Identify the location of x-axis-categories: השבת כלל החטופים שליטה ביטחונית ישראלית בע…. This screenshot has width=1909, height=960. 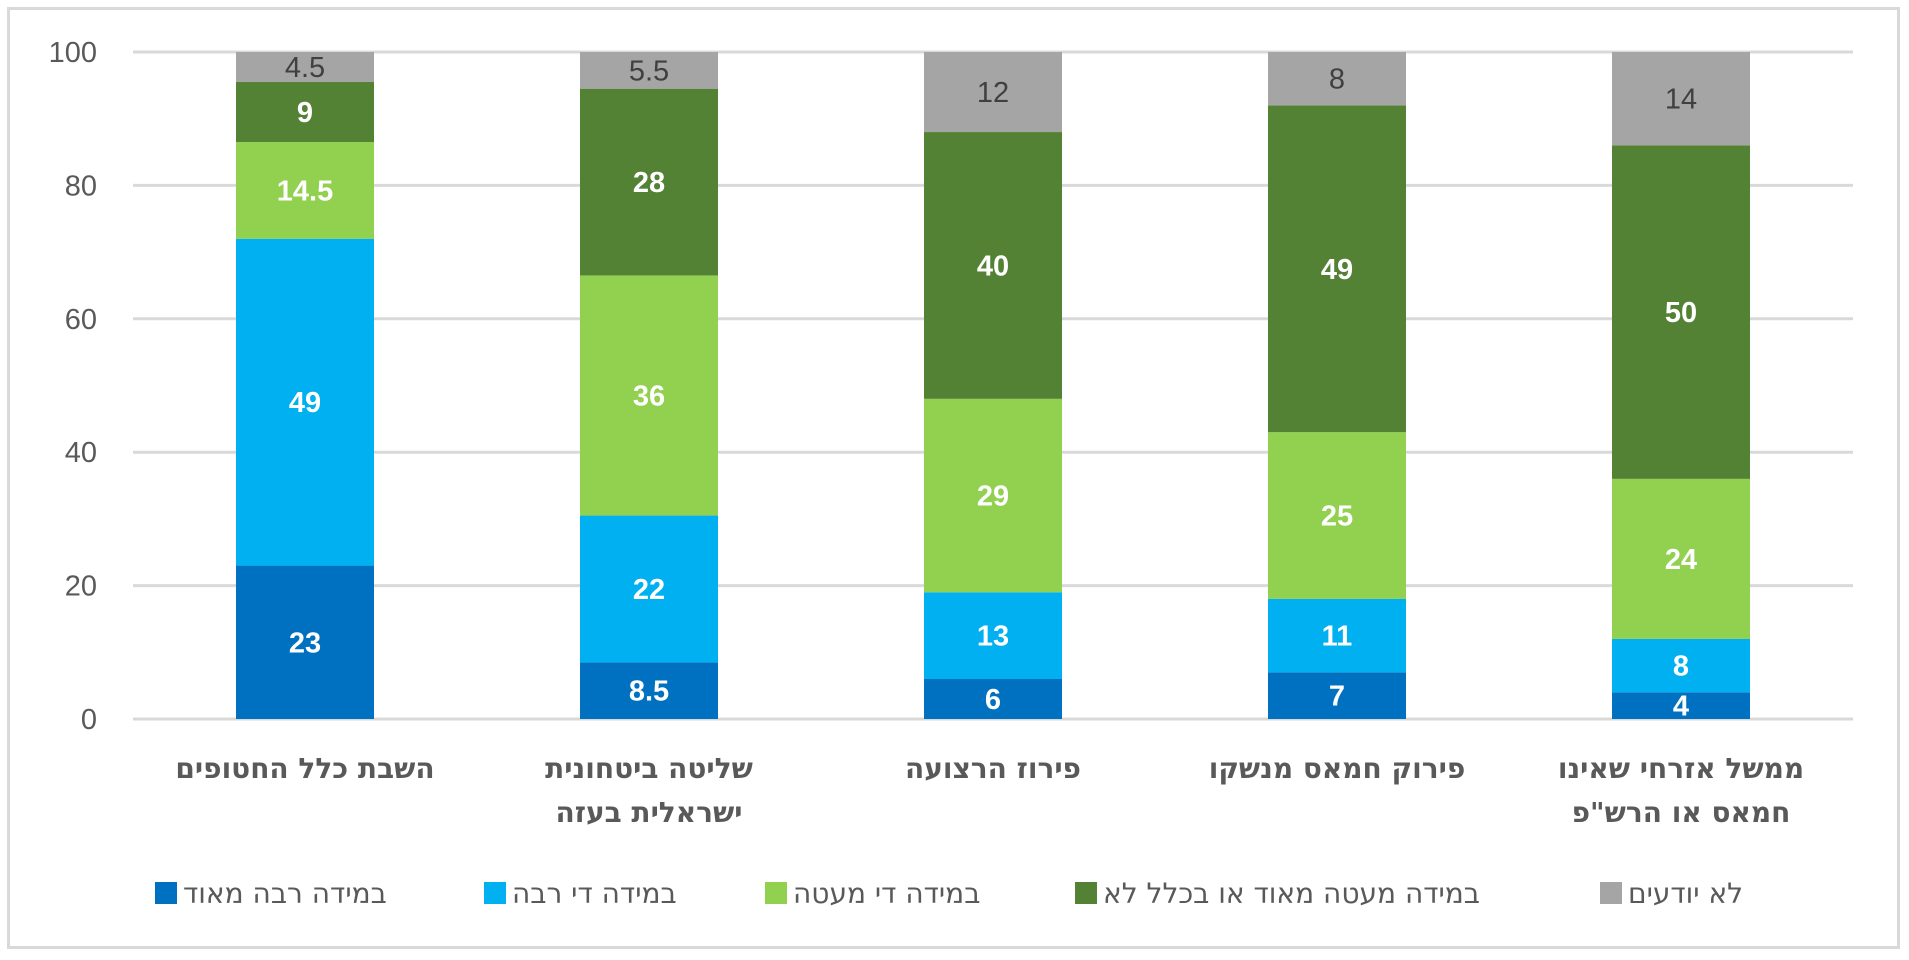
(989, 790).